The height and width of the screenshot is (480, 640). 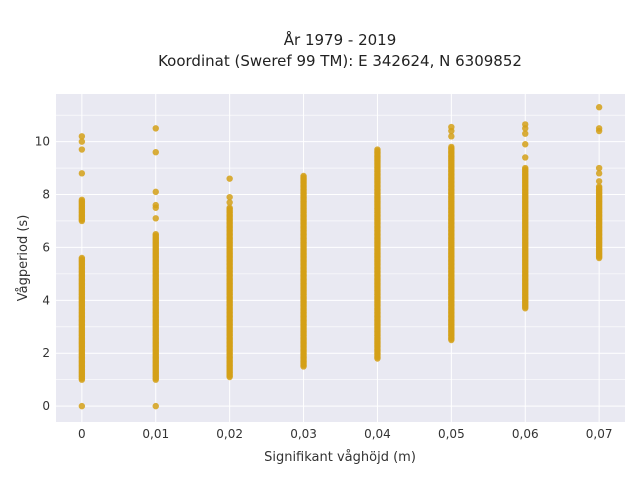 What do you see at coordinates (155, 434) in the screenshot?
I see `x-tick-label: 0,01` at bounding box center [155, 434].